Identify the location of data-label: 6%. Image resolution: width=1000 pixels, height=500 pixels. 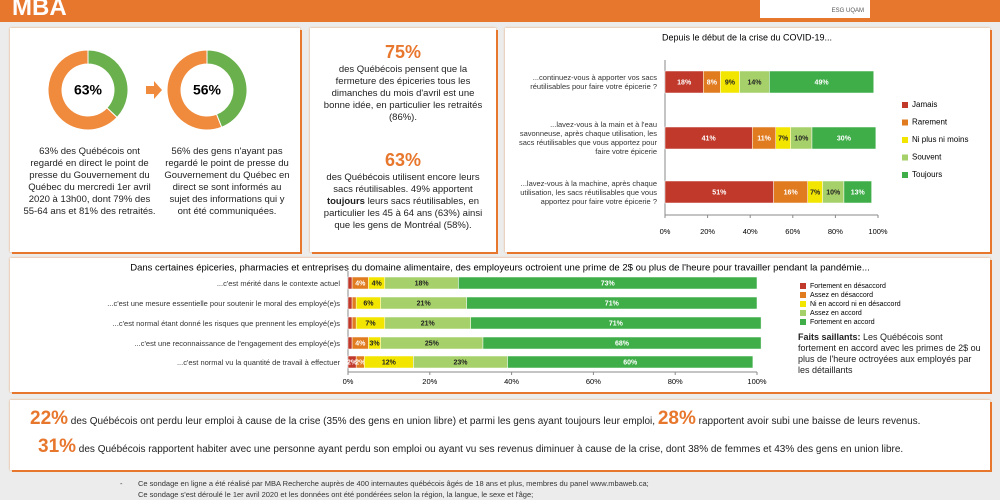
(368, 303).